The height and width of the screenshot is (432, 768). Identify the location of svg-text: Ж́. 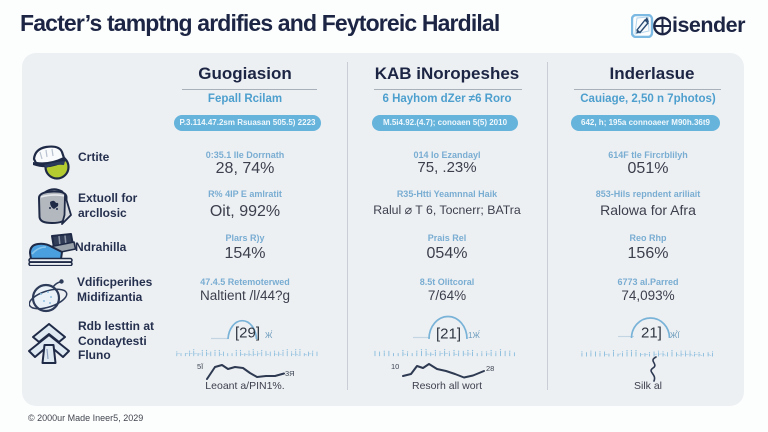
(269, 335).